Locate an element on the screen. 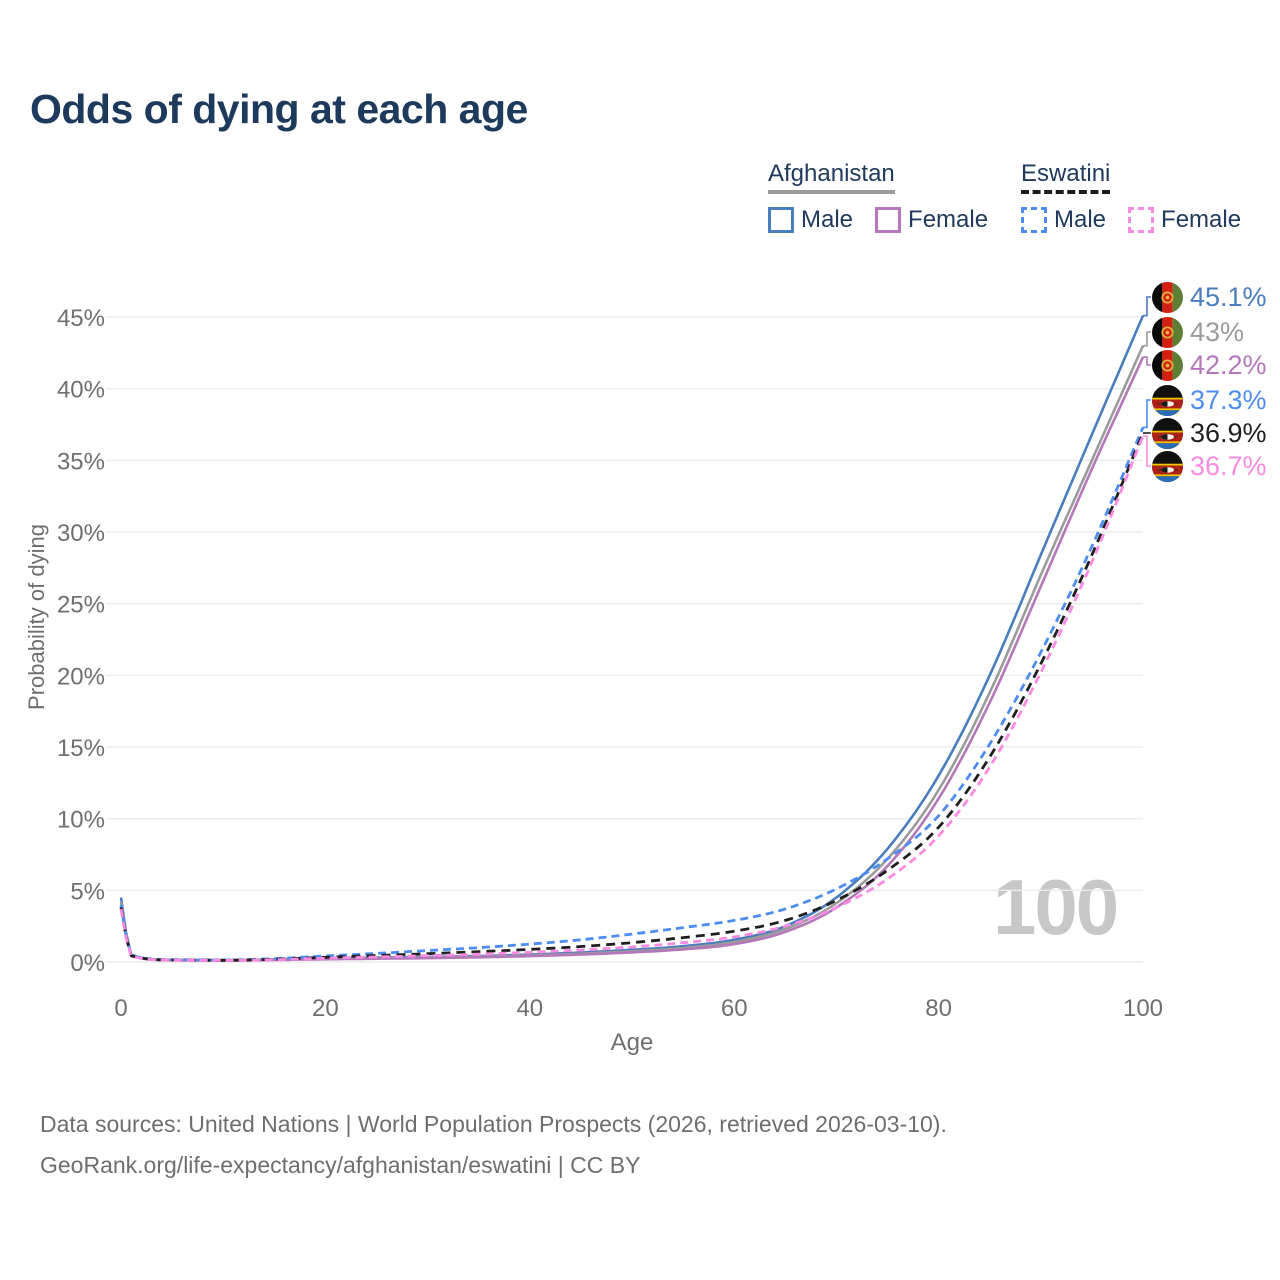 The width and height of the screenshot is (1280, 1280). end-label-eswatini-4: 36.9% is located at coordinates (1209, 433).